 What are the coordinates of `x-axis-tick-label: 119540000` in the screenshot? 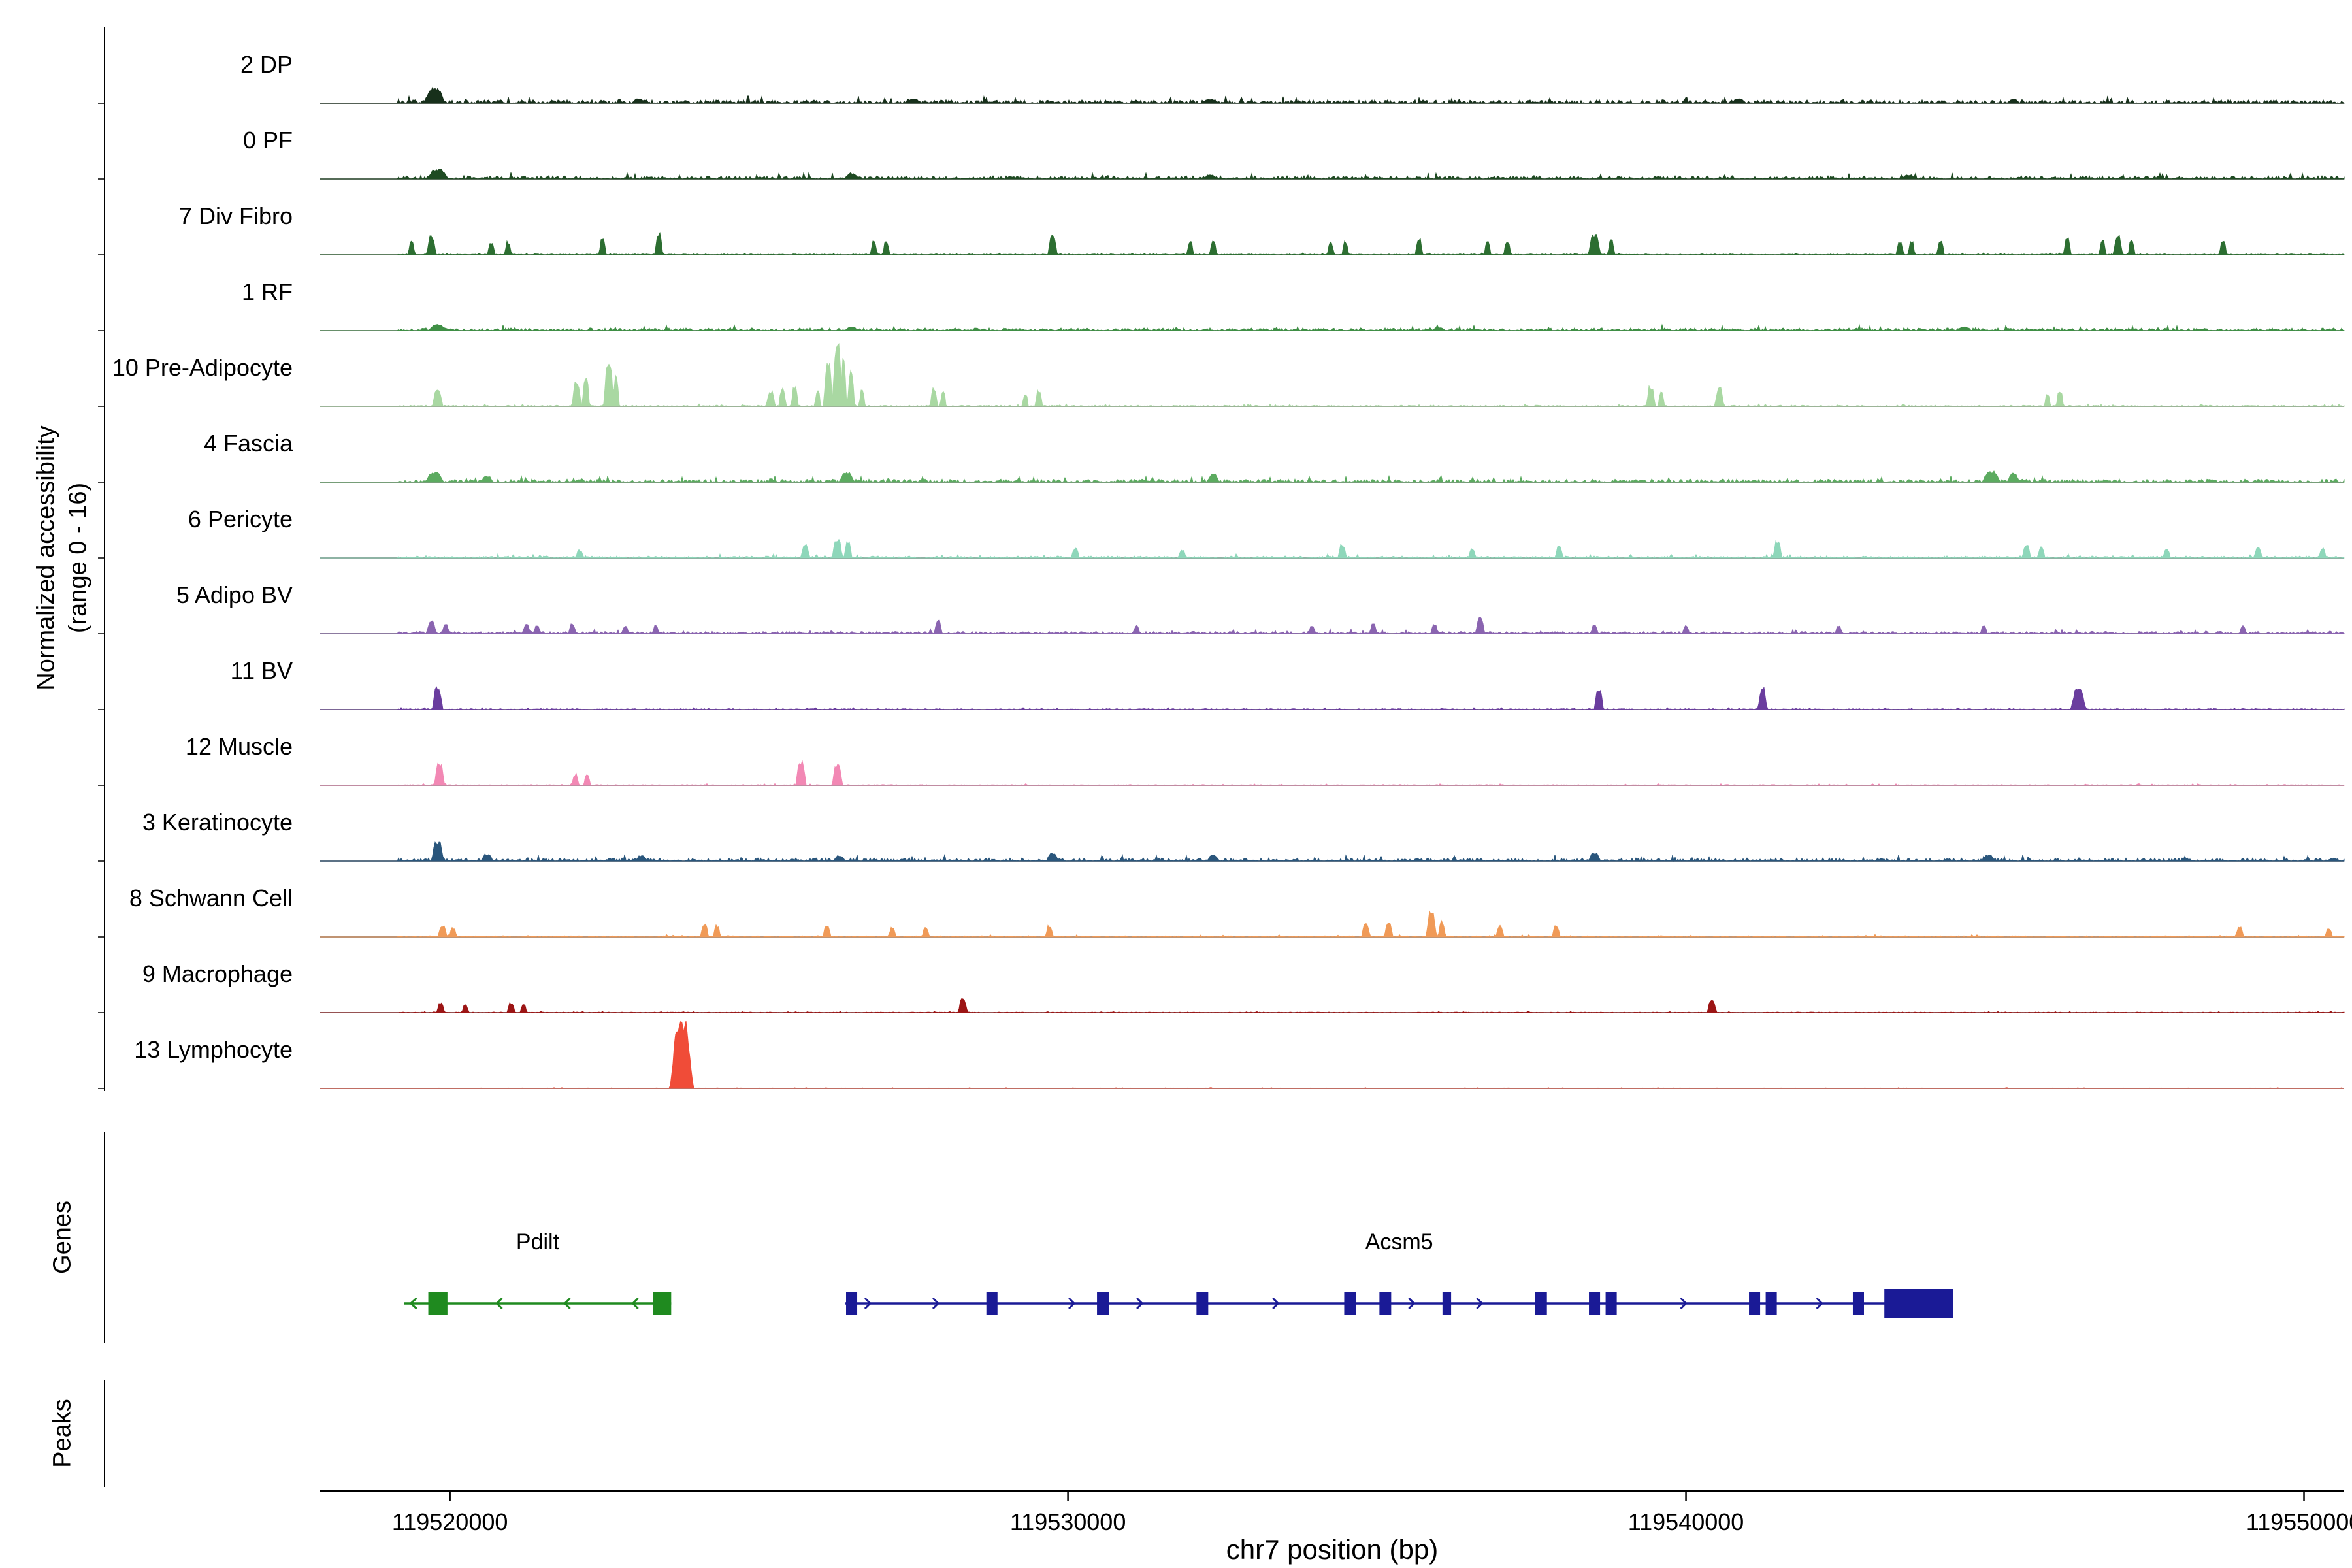 It's located at (1686, 1522).